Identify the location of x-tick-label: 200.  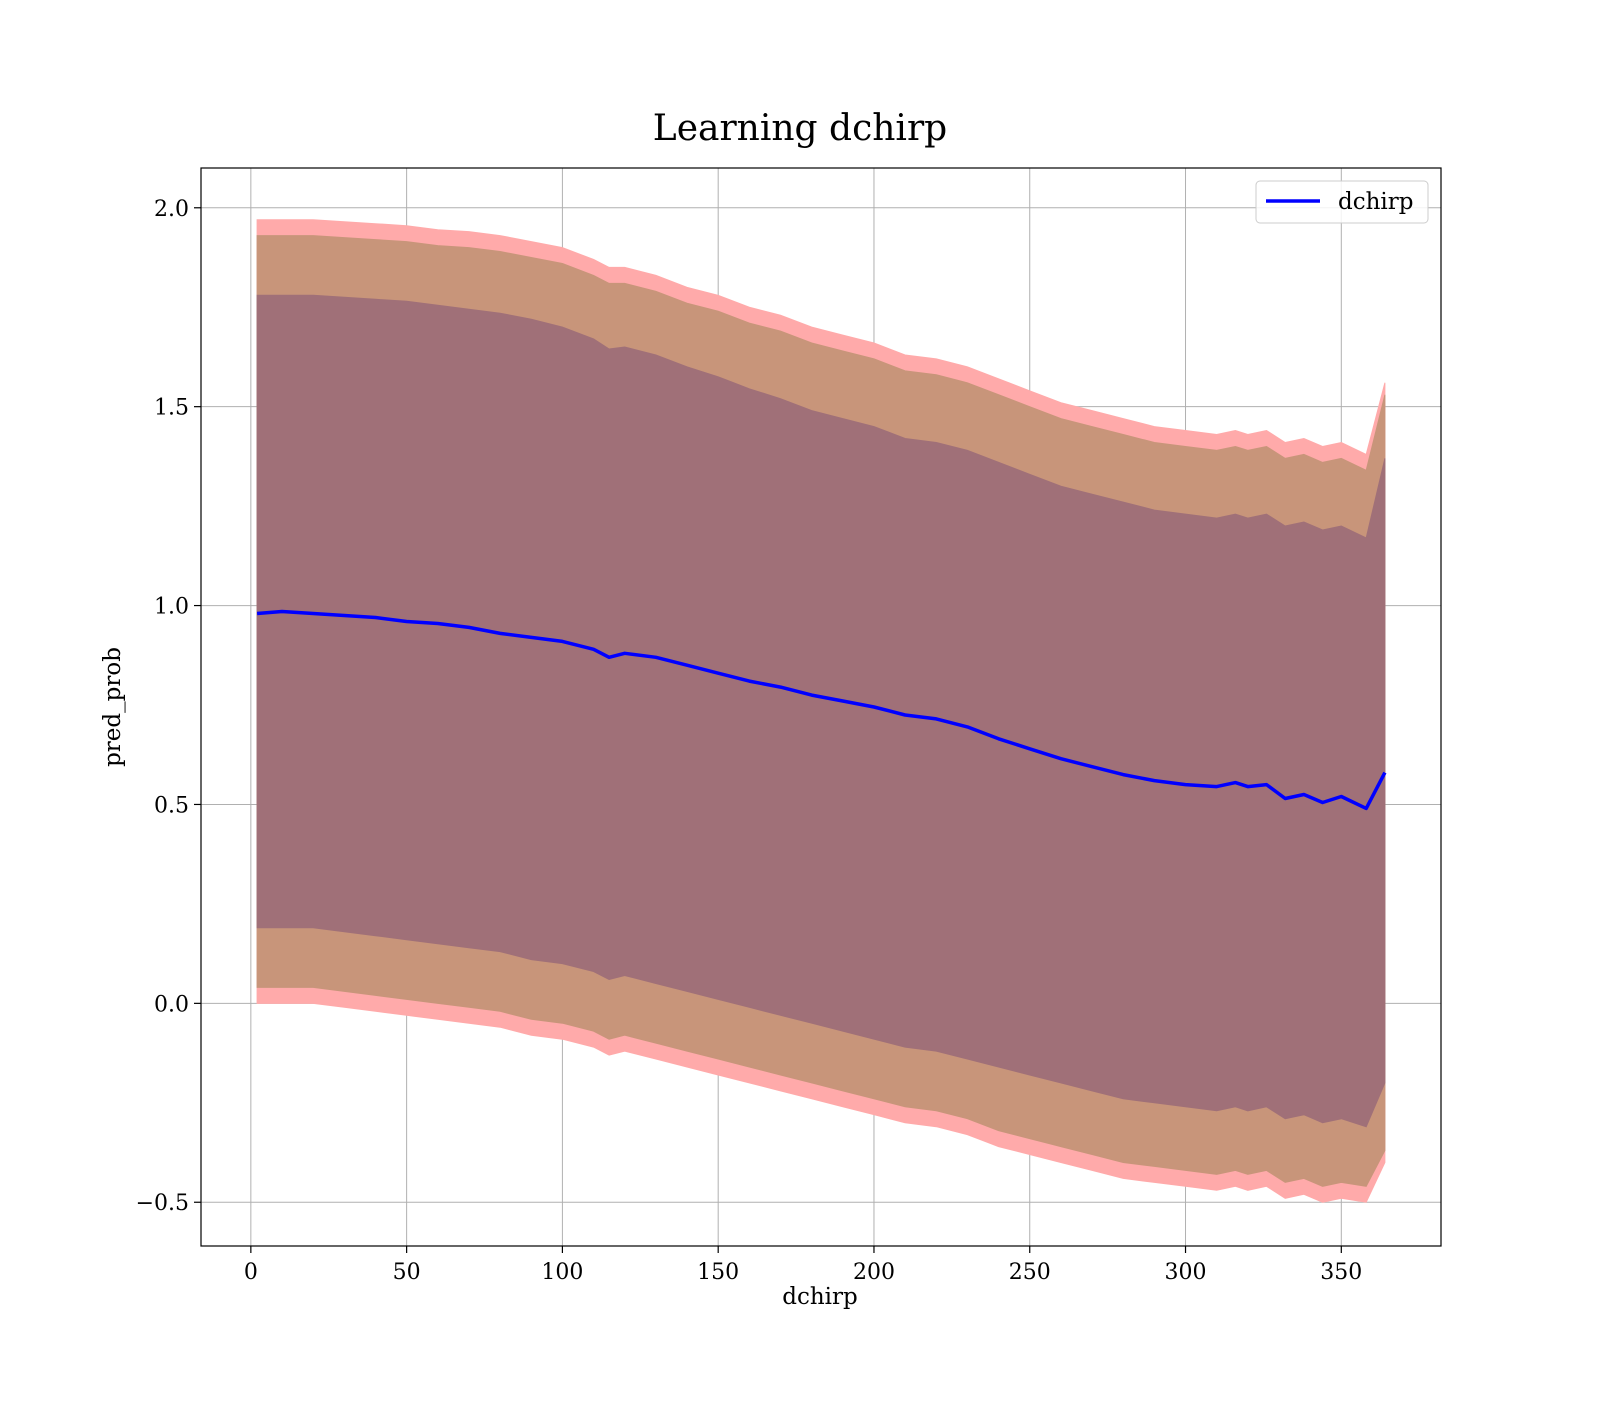
(874, 1272).